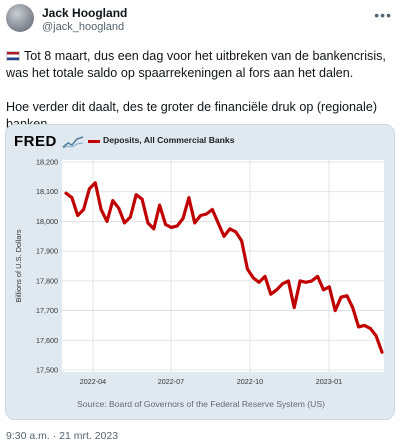 The image size is (400, 445). Describe the element at coordinates (169, 140) in the screenshot. I see `legend-label: Deposits, All Commercial Banks` at that location.